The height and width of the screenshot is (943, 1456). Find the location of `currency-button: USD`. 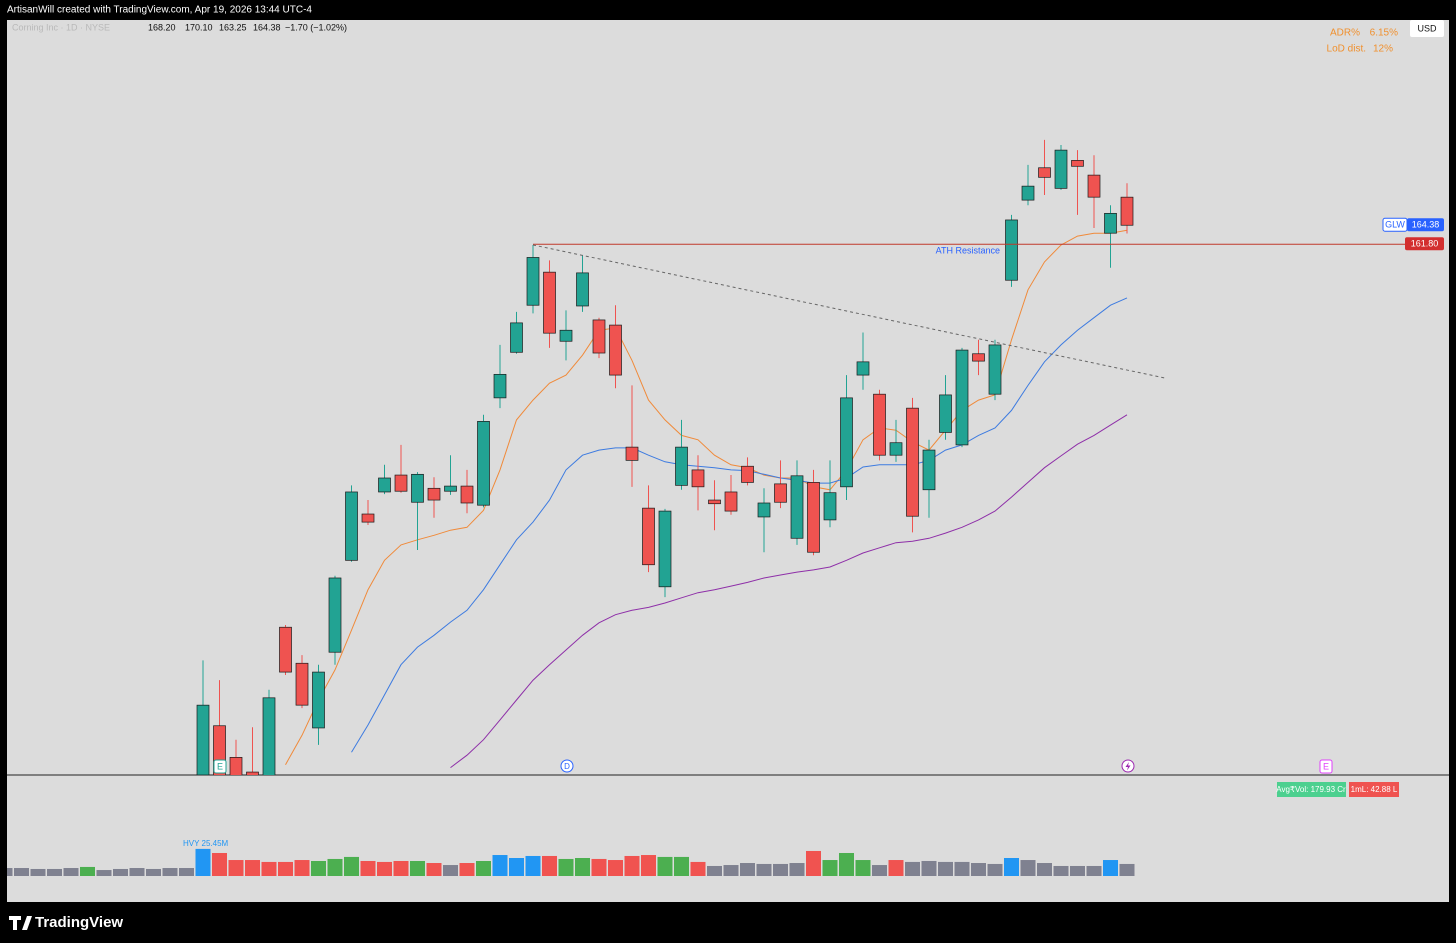

currency-button: USD is located at coordinates (1427, 28).